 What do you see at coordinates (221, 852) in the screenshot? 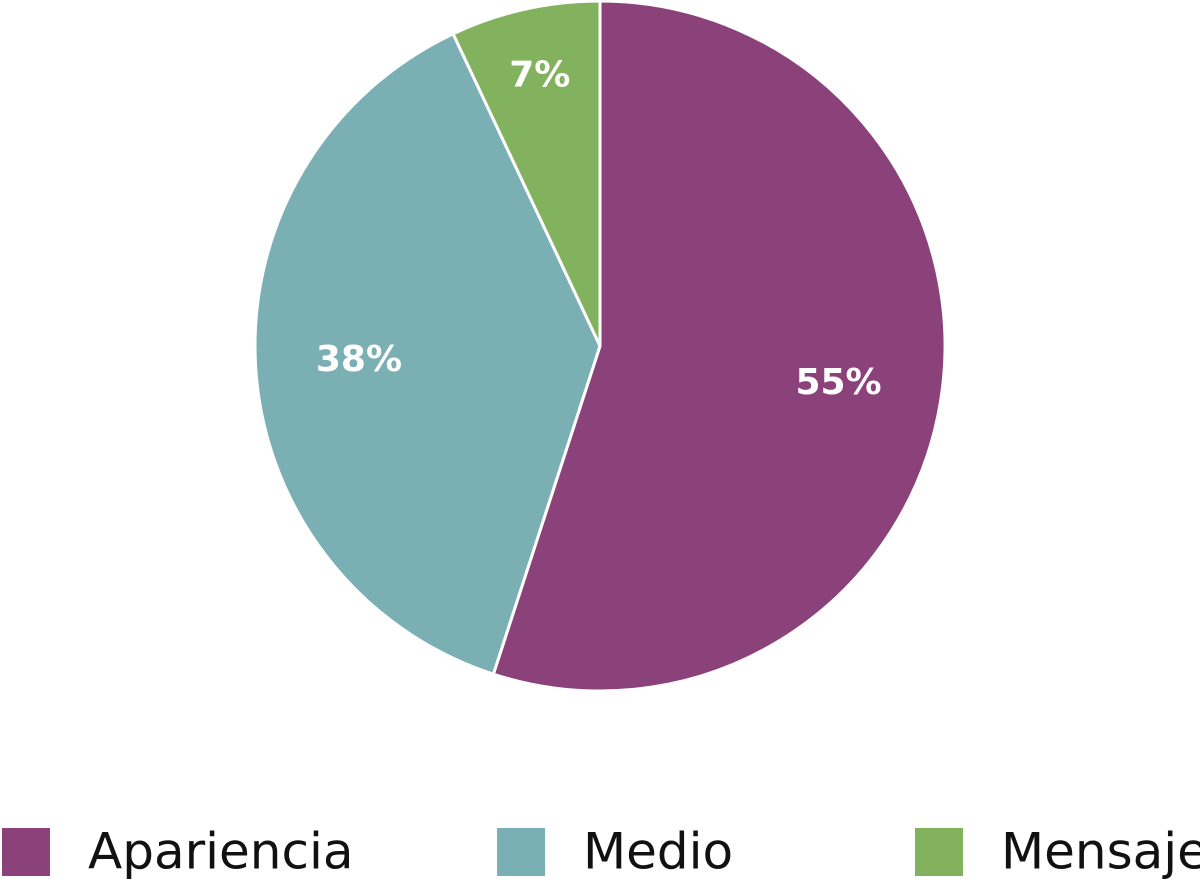
I see `legend-label: Apariencia` at bounding box center [221, 852].